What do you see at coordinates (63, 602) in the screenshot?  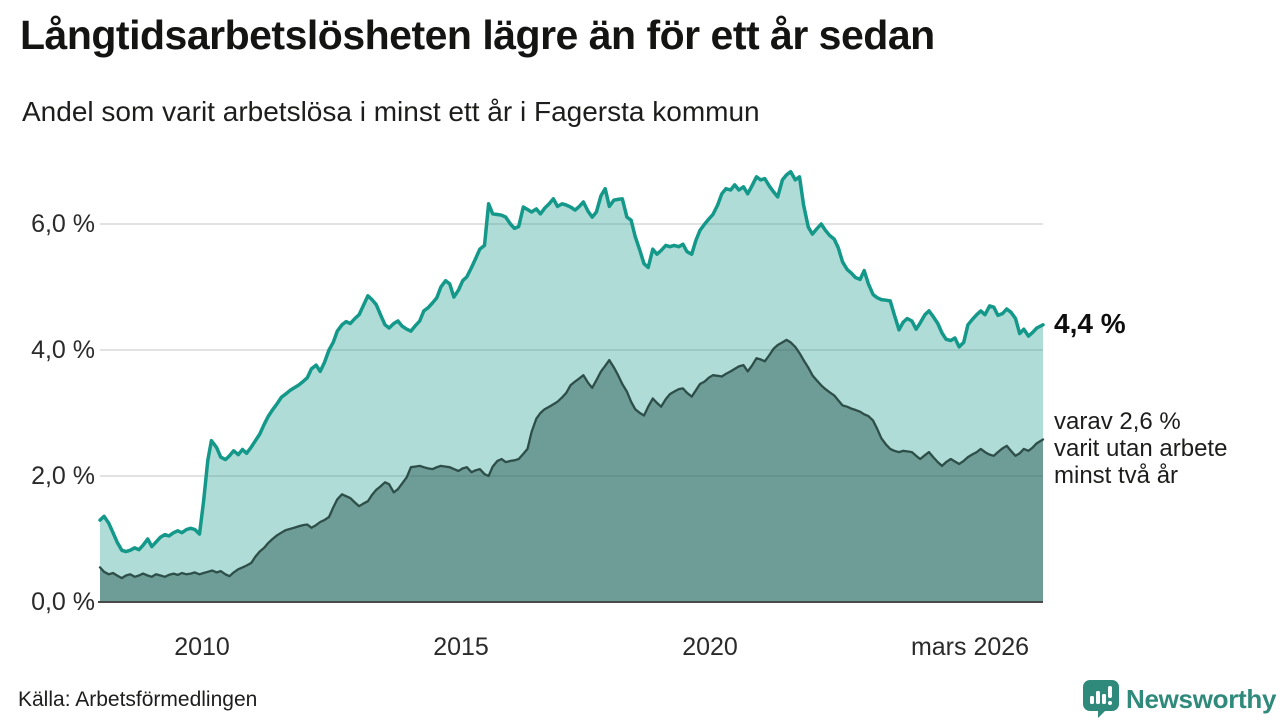 I see `y-axis-label: 0,0 %` at bounding box center [63, 602].